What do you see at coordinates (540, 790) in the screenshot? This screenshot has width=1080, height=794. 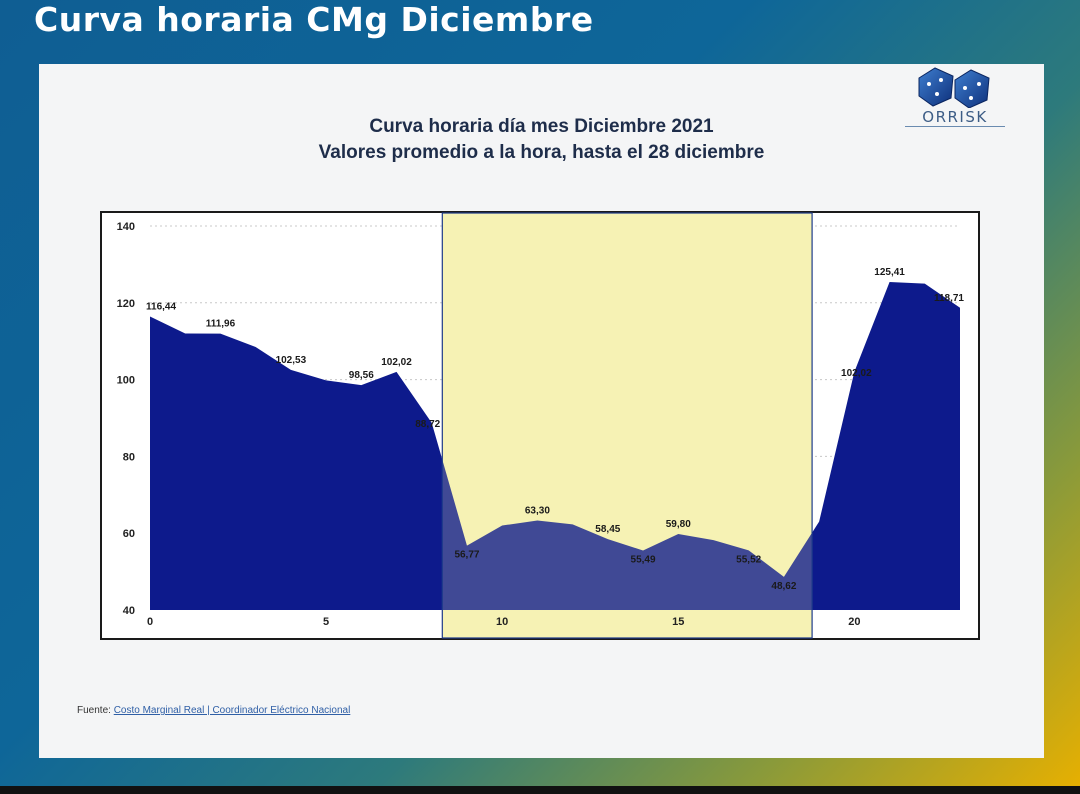 I see `bottom-bar` at bounding box center [540, 790].